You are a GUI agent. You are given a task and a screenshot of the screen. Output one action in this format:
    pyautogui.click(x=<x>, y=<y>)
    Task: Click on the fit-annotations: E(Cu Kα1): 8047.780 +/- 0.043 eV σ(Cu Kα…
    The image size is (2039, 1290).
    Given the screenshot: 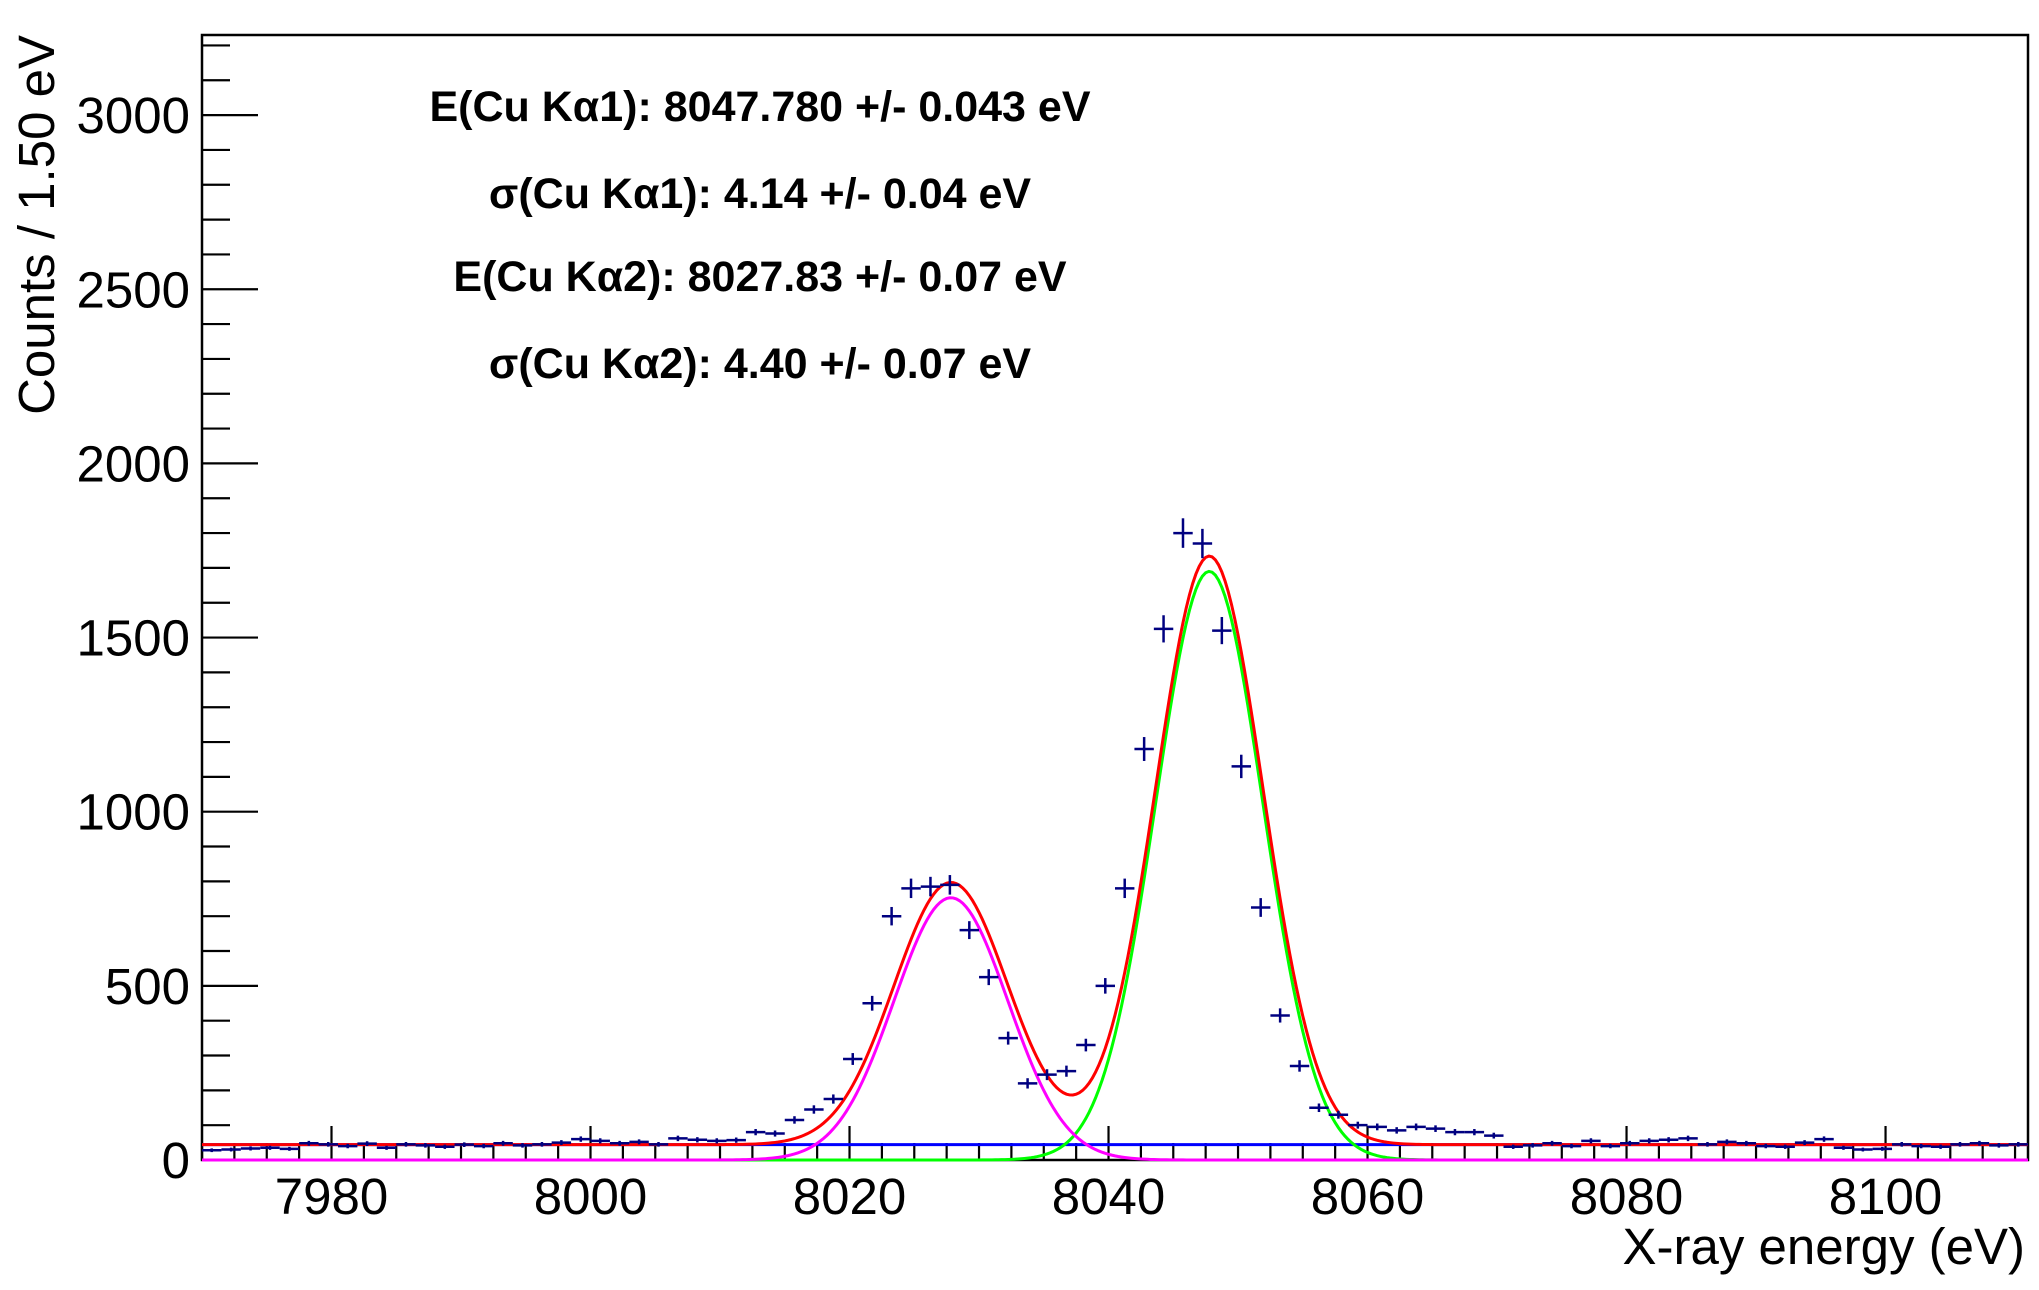 What is the action you would take?
    pyautogui.click(x=759, y=235)
    